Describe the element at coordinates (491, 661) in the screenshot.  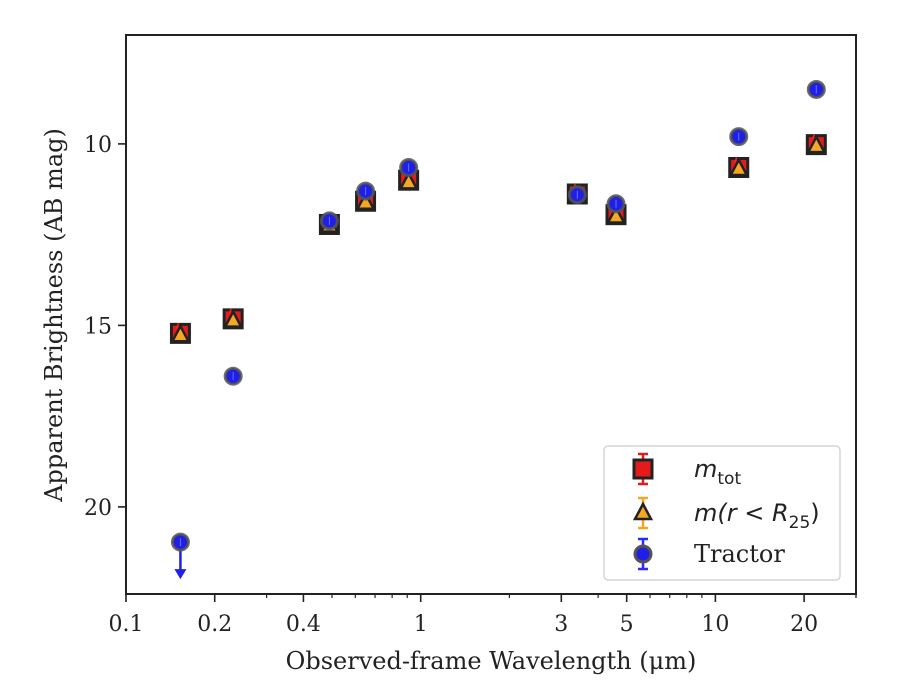
I see `x-axis-label: Observed-frame Wavelength (μm)` at that location.